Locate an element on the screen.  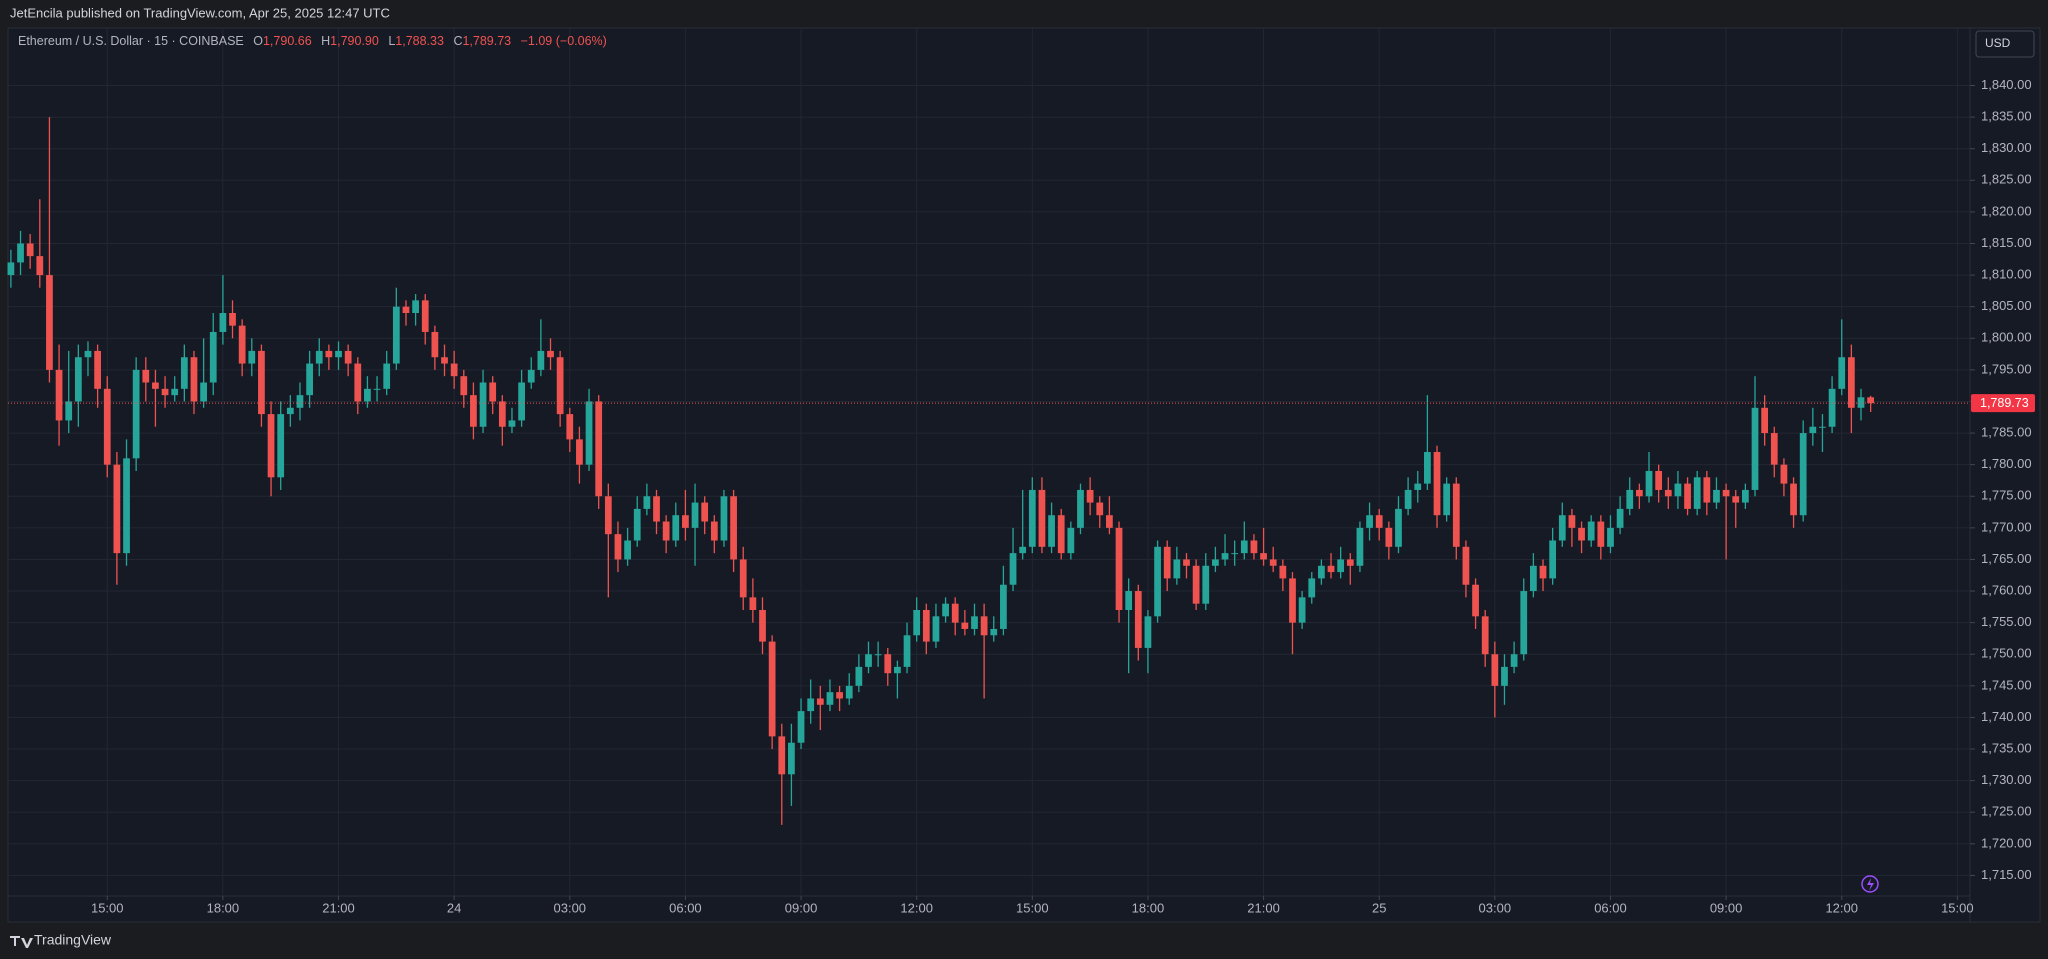
x-tick-label: 15:00 is located at coordinates (107, 907).